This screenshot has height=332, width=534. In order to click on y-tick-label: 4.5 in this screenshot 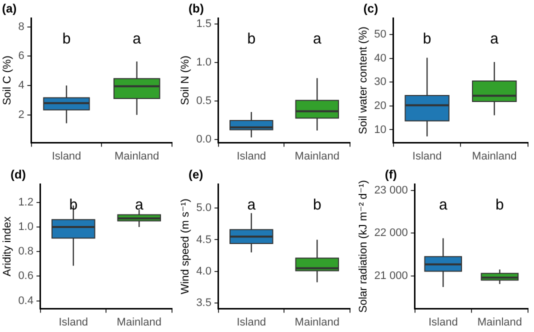, I will do `click(204, 240)`.